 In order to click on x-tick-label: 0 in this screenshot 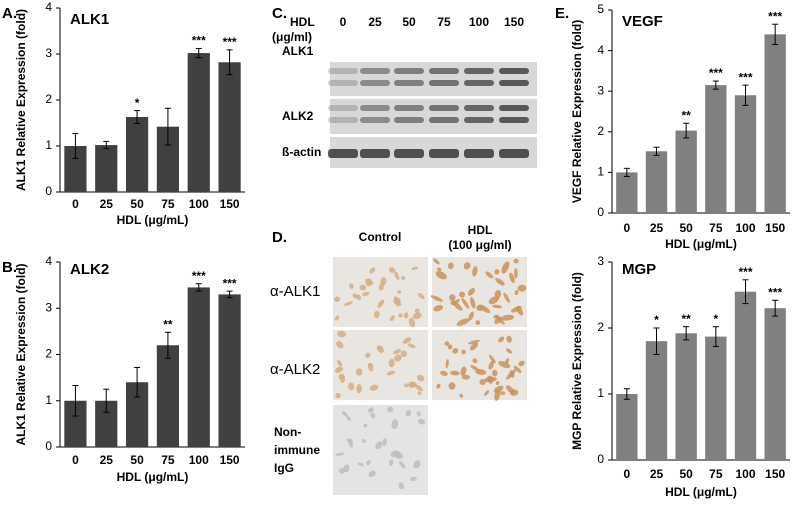, I will do `click(75, 460)`.